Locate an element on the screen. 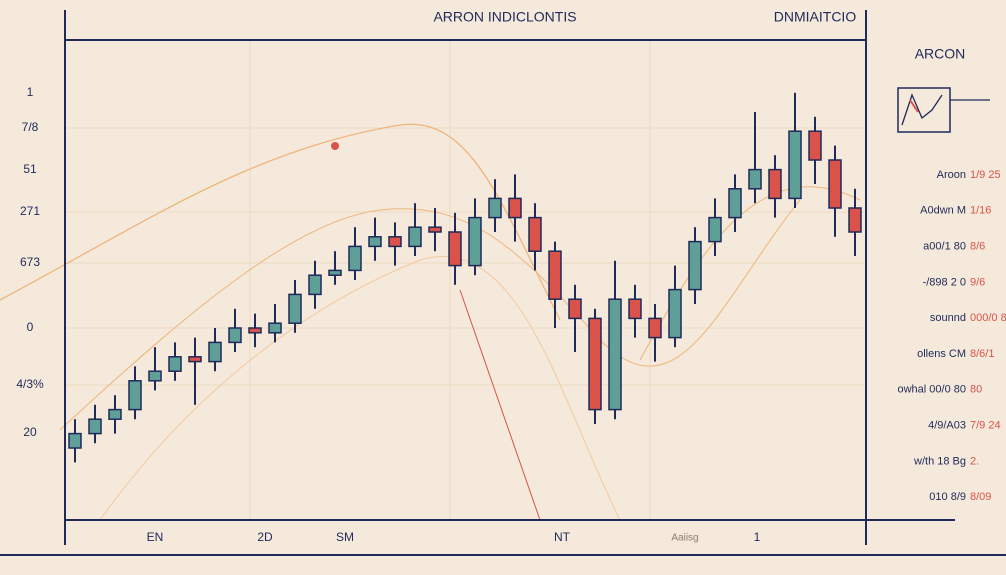  marker-dot is located at coordinates (335, 146).